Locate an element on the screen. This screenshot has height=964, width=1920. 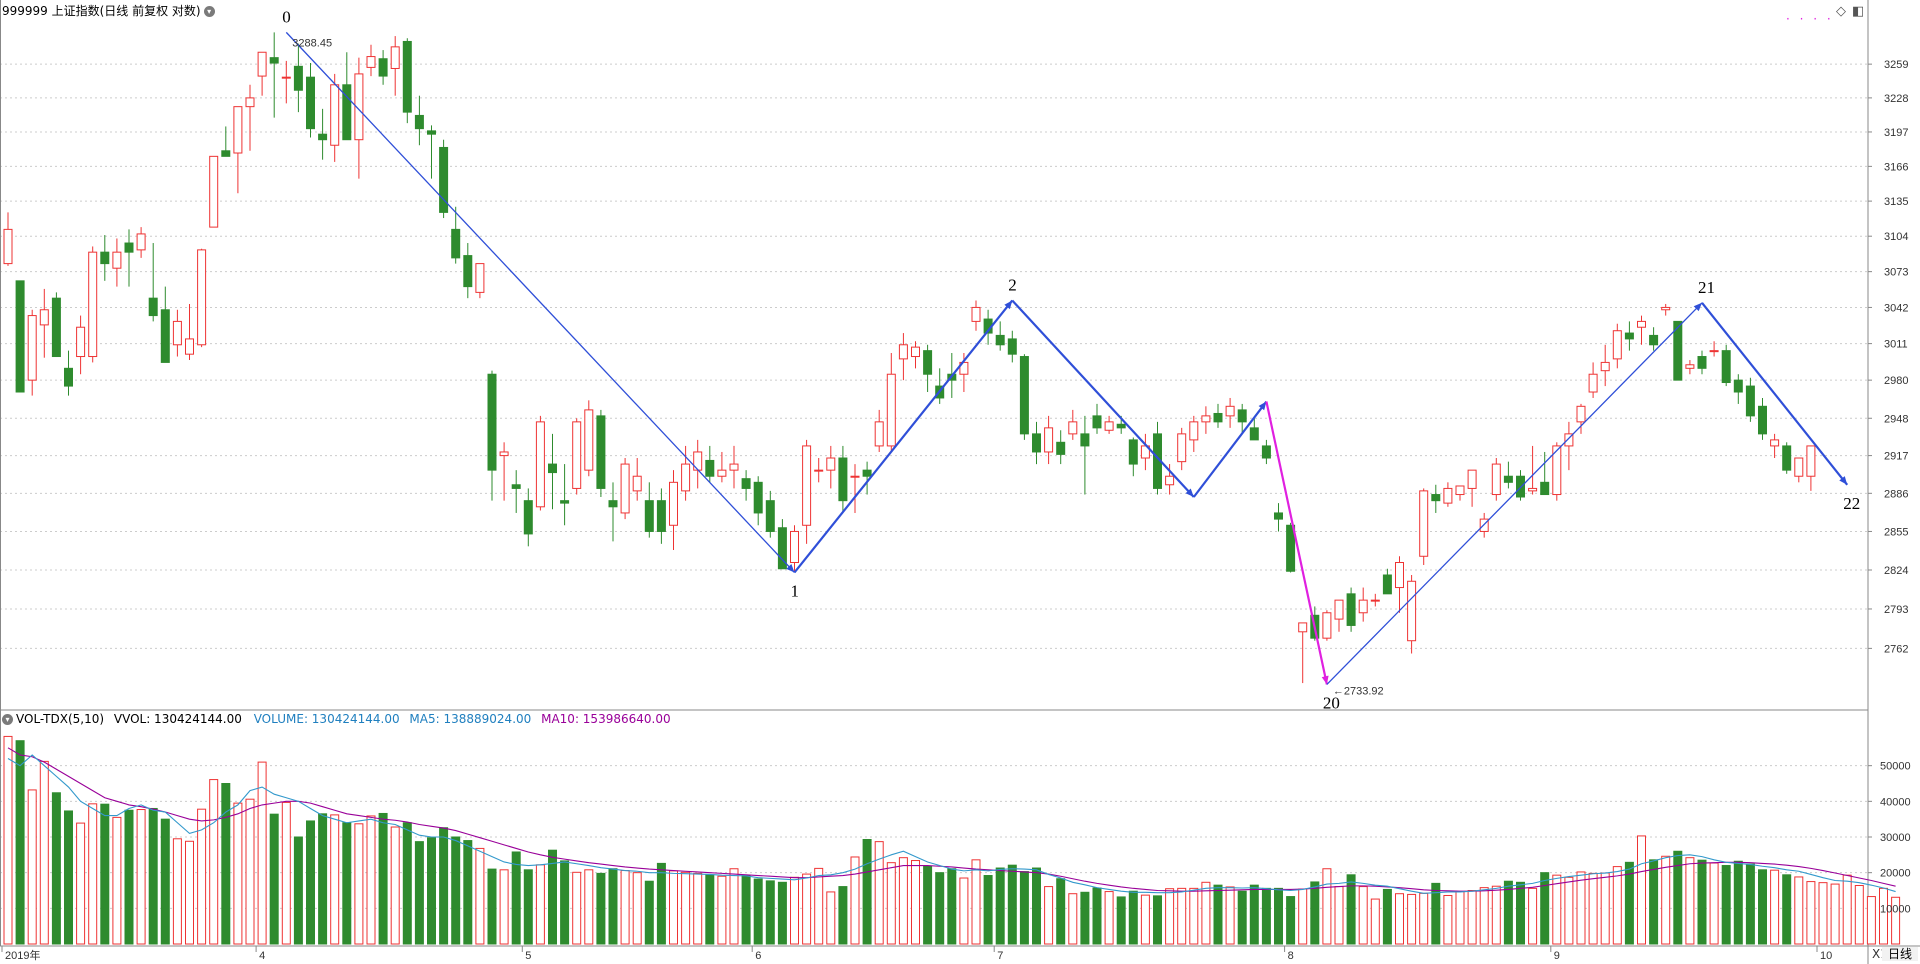
diamond-icon: ◇ is located at coordinates (1841, 11).